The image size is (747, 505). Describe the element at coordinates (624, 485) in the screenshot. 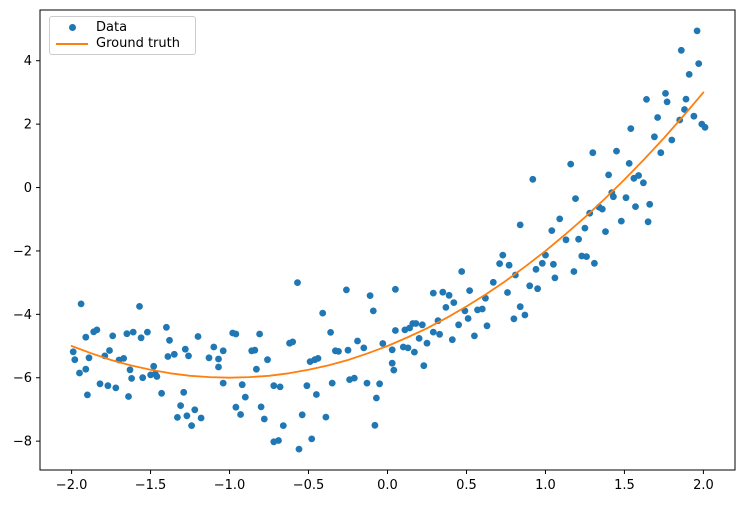

I see `x-tick-label: 1.5` at that location.